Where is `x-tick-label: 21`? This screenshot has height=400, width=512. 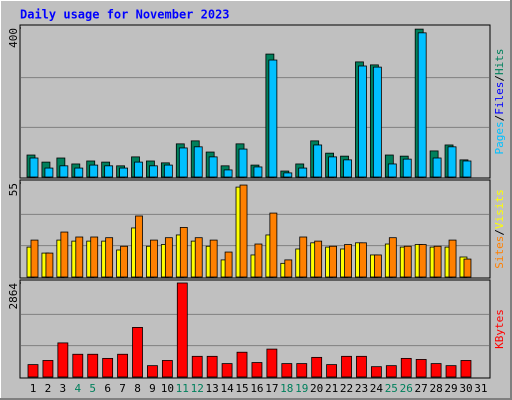 x-tick-label: 21 is located at coordinates (331, 388).